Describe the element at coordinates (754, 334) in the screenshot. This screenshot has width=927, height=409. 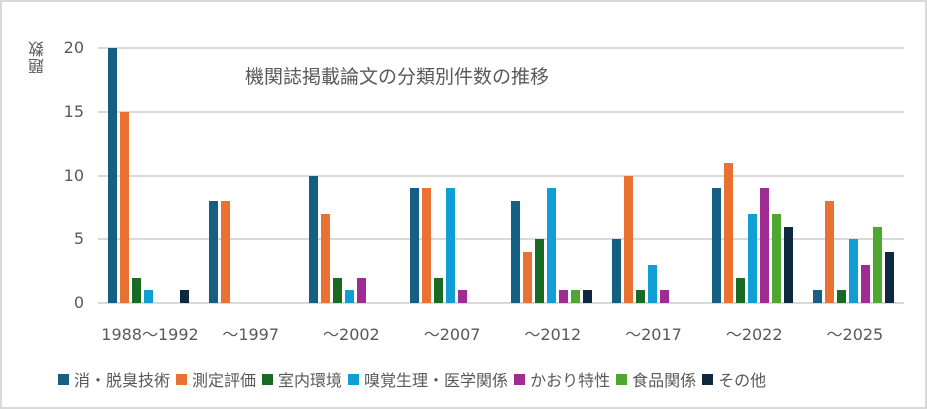
I see `x-tick-label: ～2022` at that location.